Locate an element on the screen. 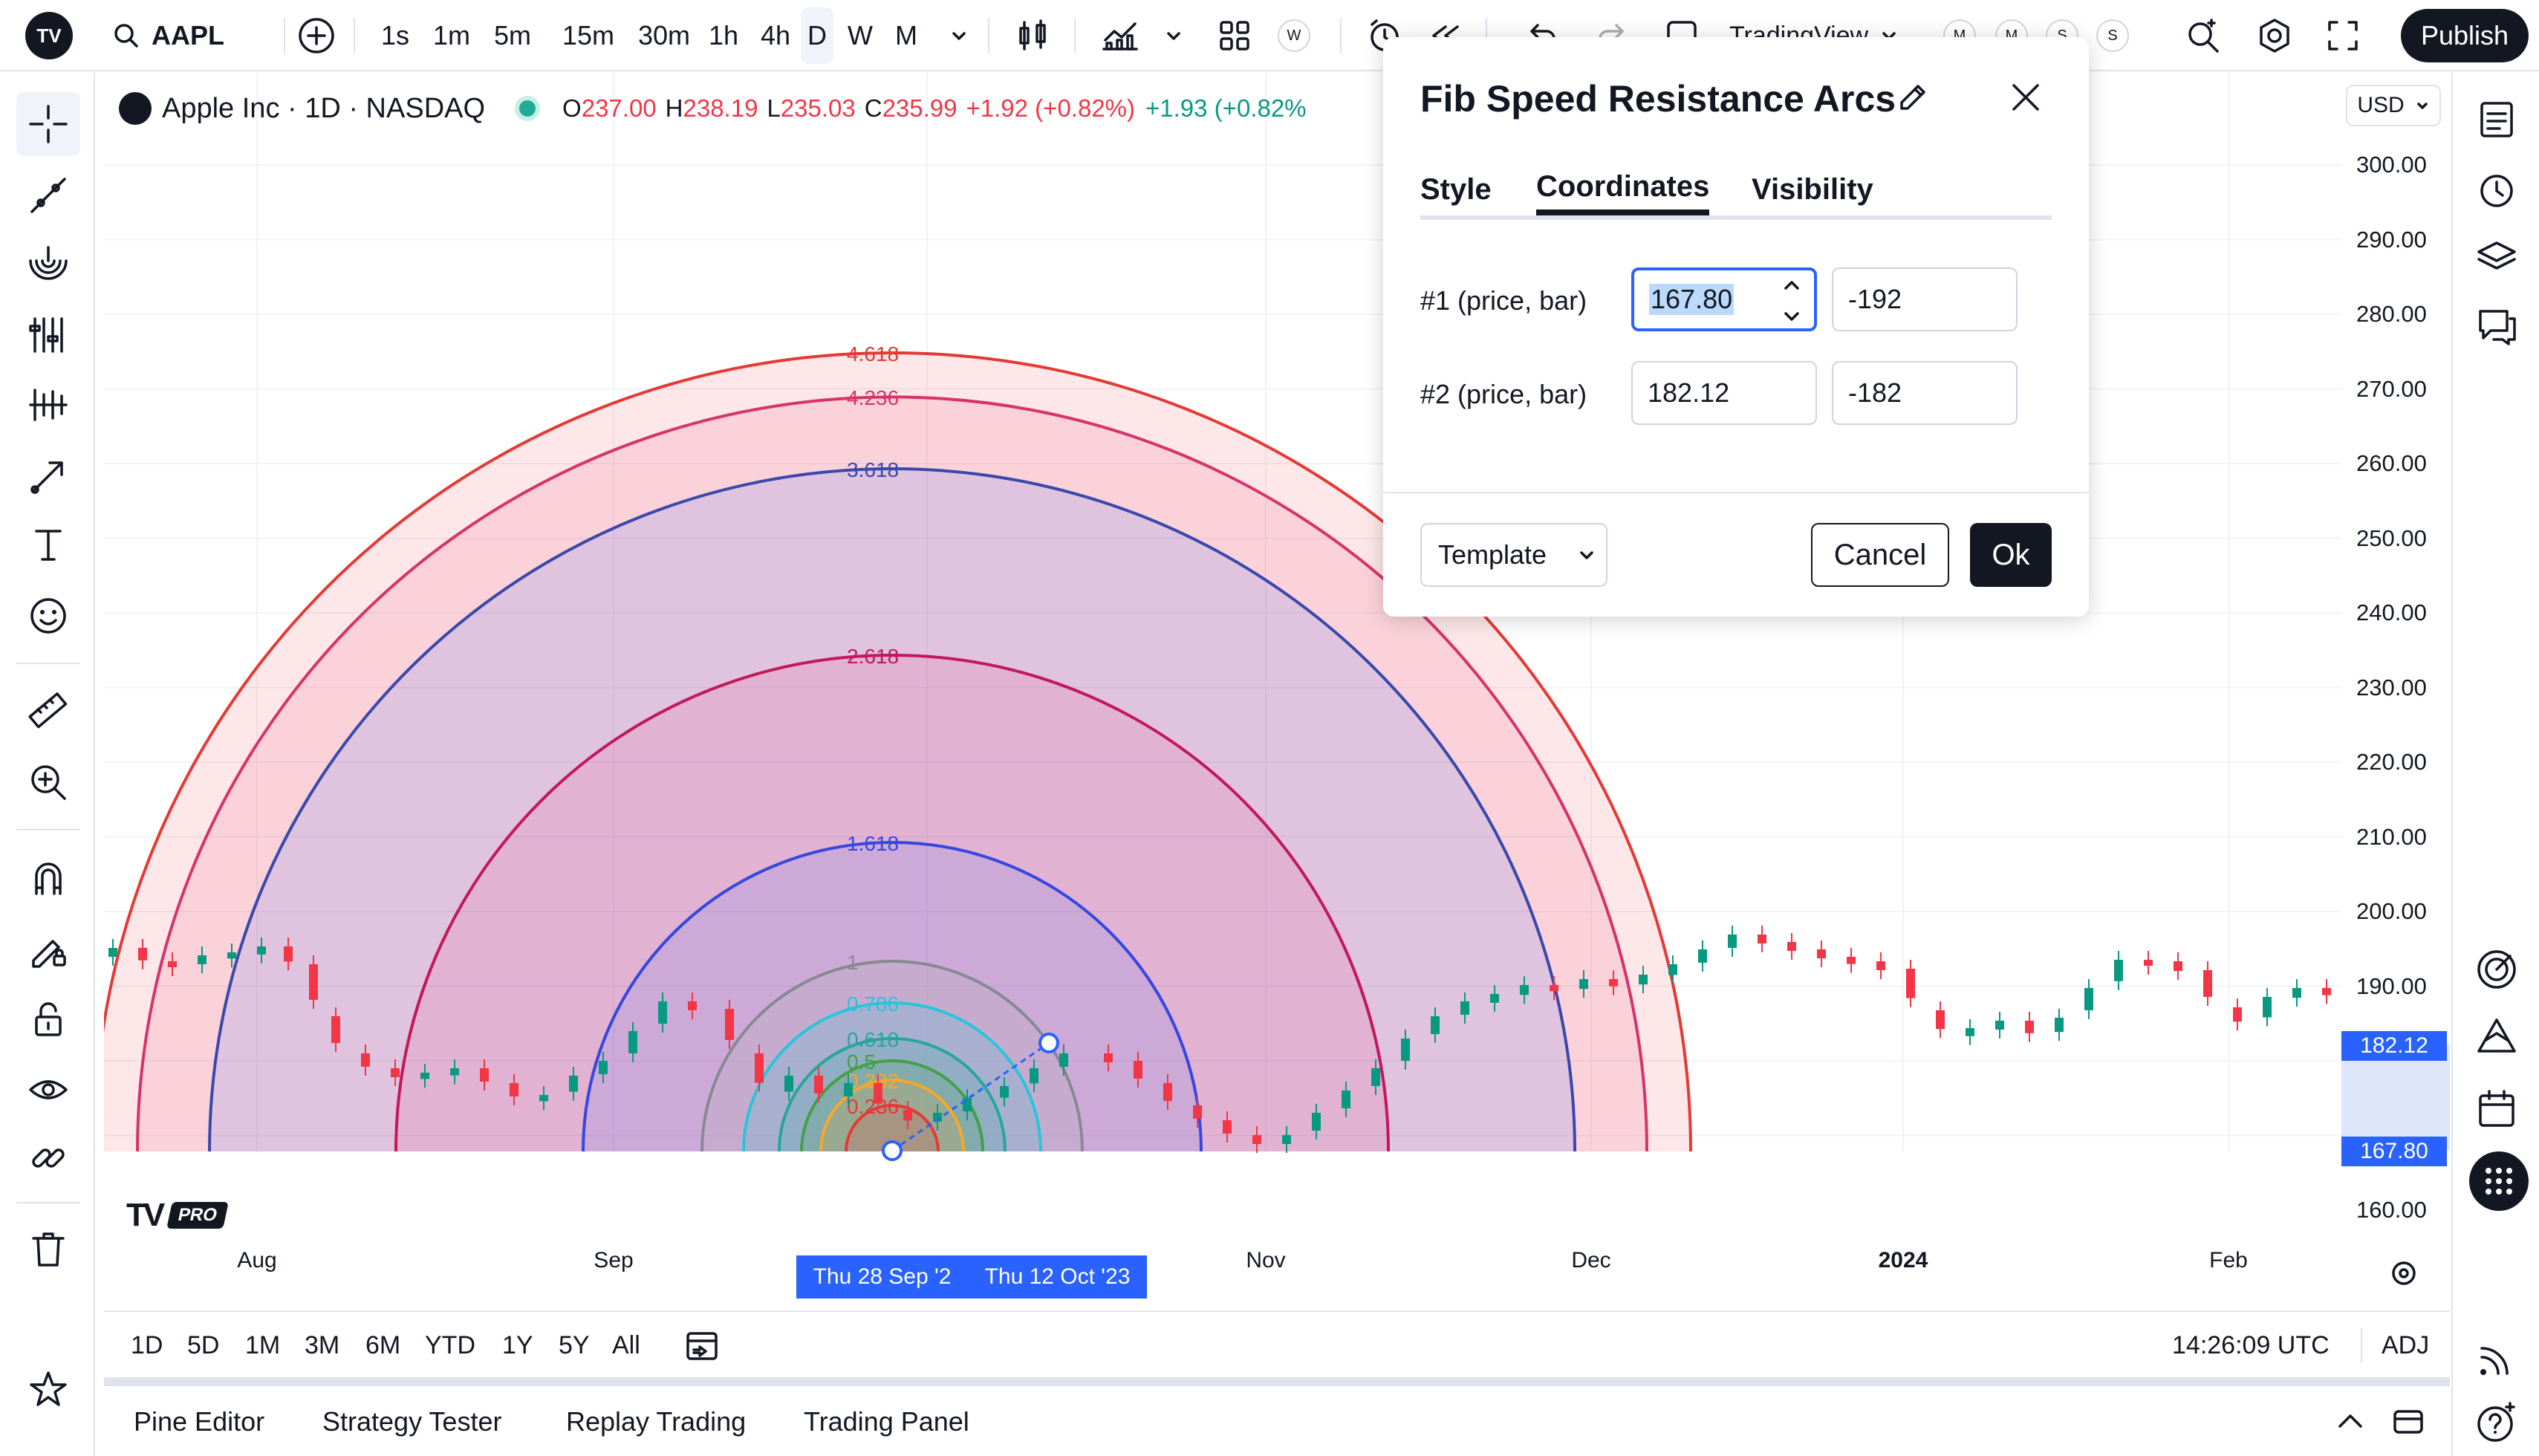 This screenshot has width=2539, height=1456. interval-1h: 1h is located at coordinates (723, 35).